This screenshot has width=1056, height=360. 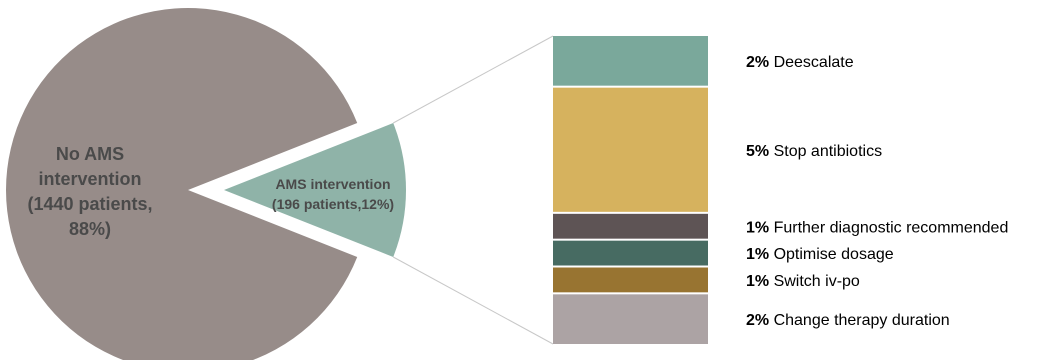 What do you see at coordinates (473, 300) in the screenshot?
I see `connector-line-bottom` at bounding box center [473, 300].